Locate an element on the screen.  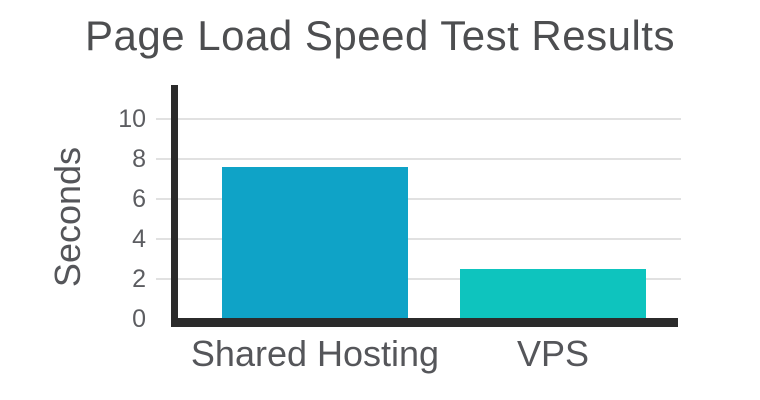
y-axis-line is located at coordinates (174, 206).